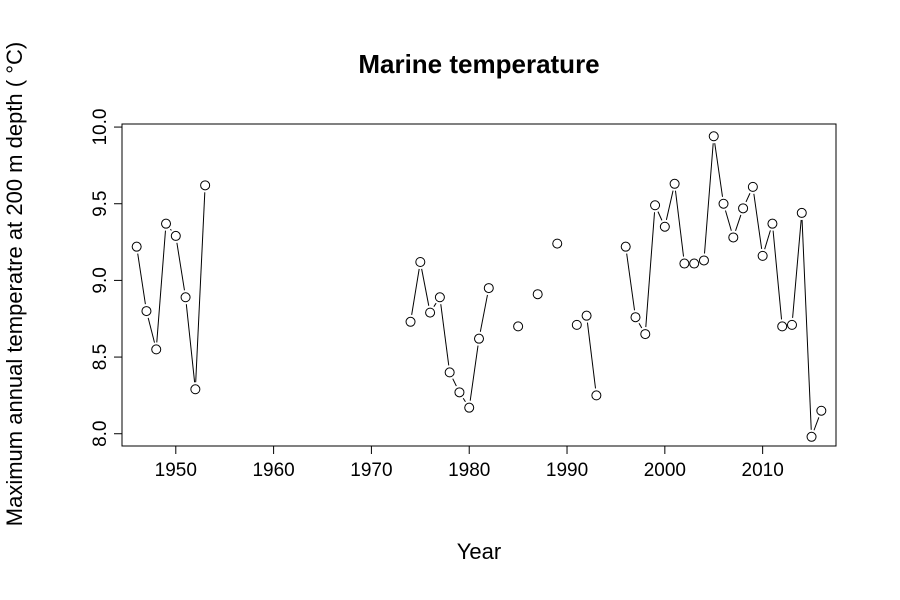 This screenshot has height=600, width=900. Describe the element at coordinates (478, 64) in the screenshot. I see `chart-title: Marine temperature` at that location.